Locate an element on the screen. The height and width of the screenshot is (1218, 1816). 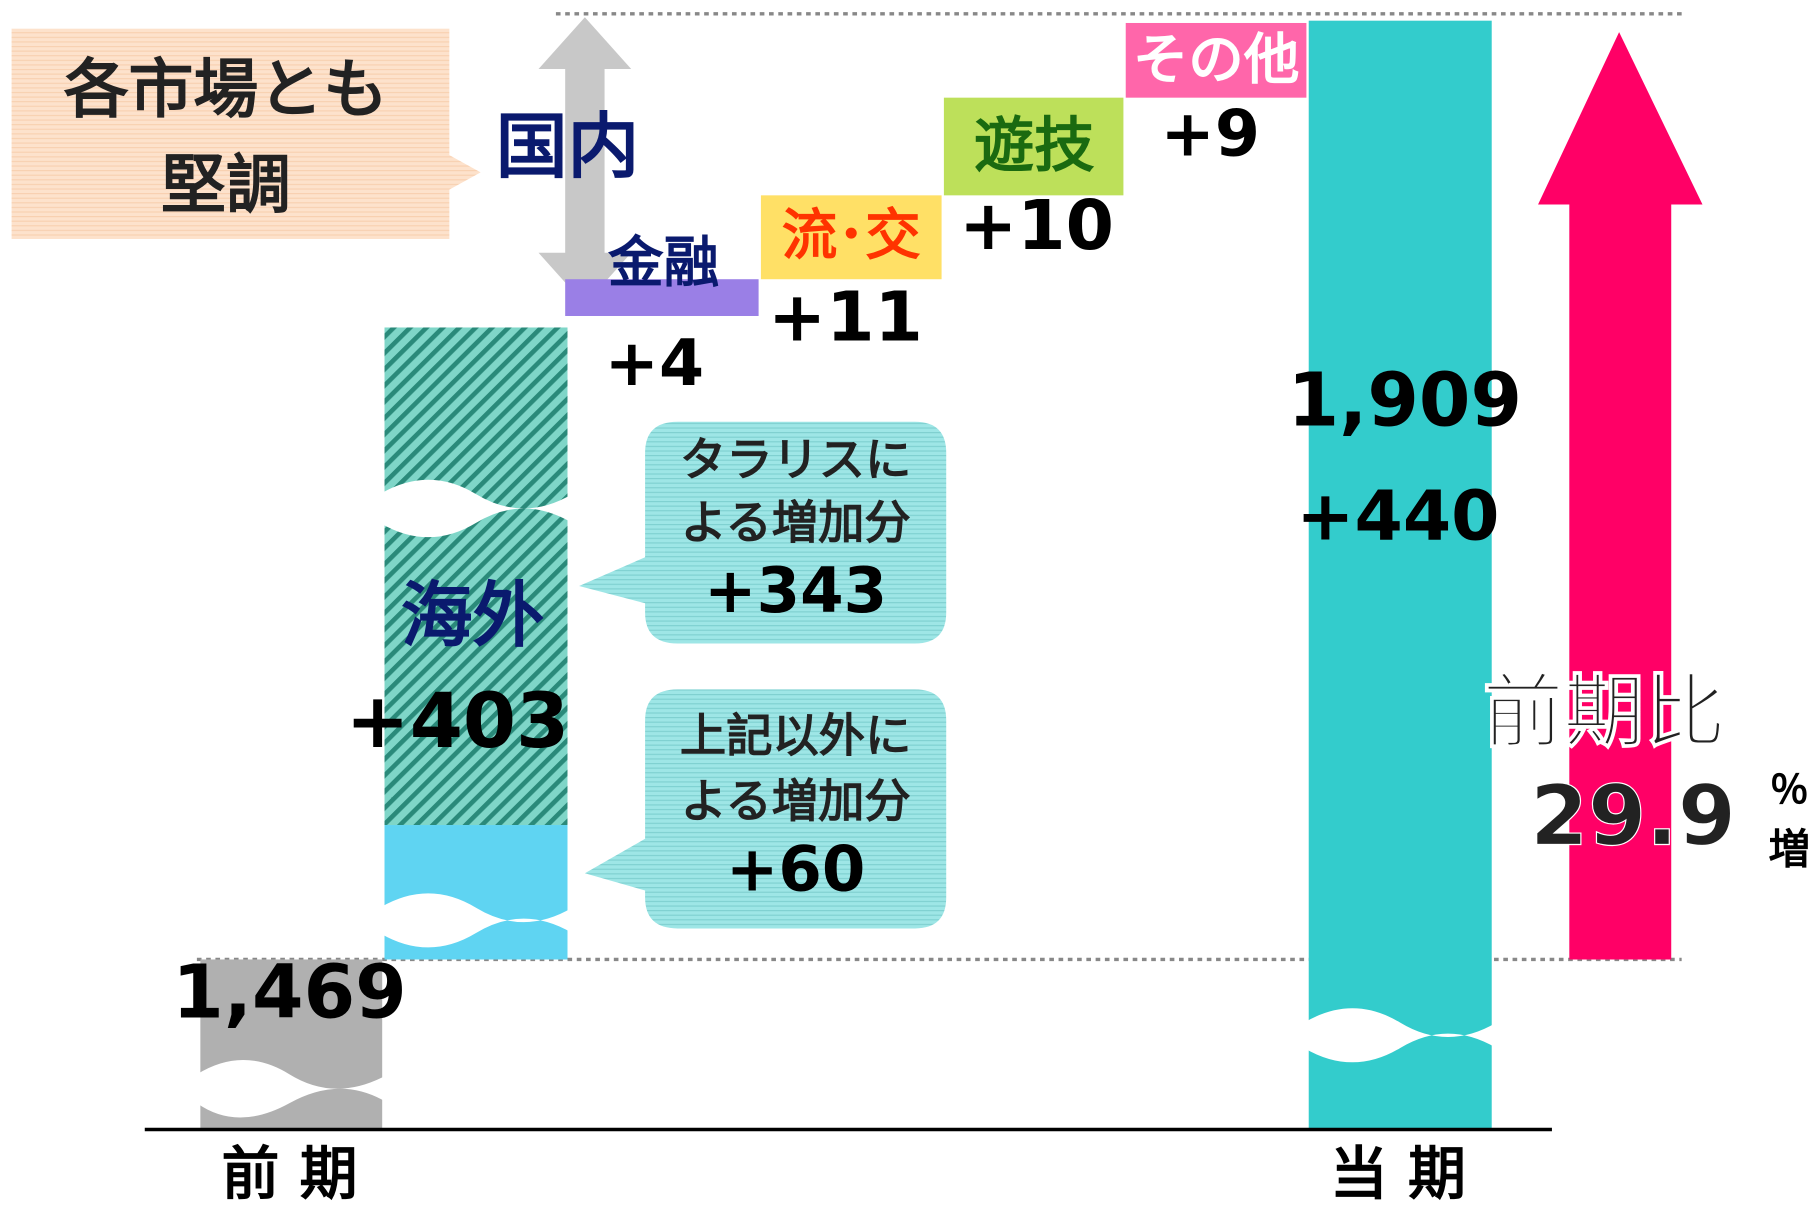
segment-label: 金融 is located at coordinates (663, 264).